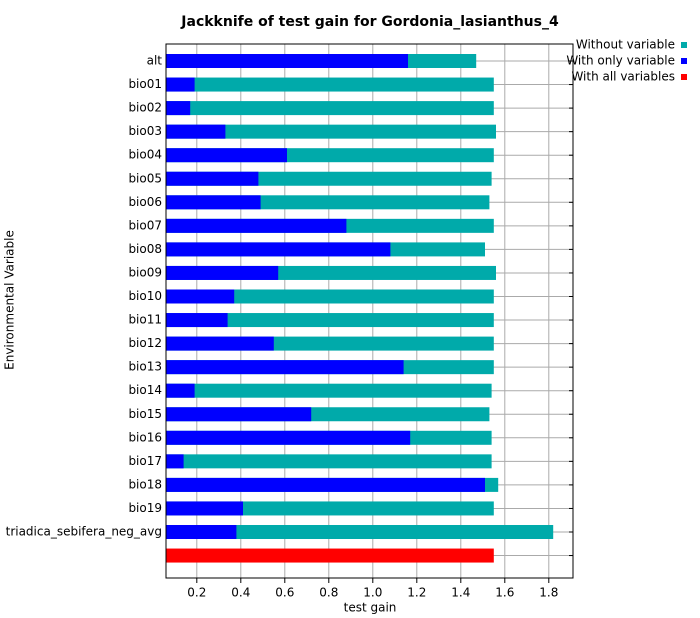 This screenshot has width=700, height=618. What do you see at coordinates (328, 593) in the screenshot?
I see `x-tick-label: 0.8` at bounding box center [328, 593].